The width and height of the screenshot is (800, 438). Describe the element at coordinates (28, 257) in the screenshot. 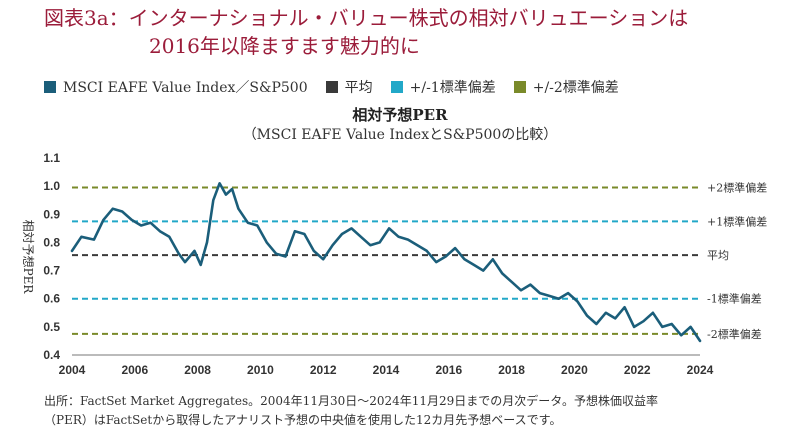

I see `y-axis-label: 相対予想PER` at that location.